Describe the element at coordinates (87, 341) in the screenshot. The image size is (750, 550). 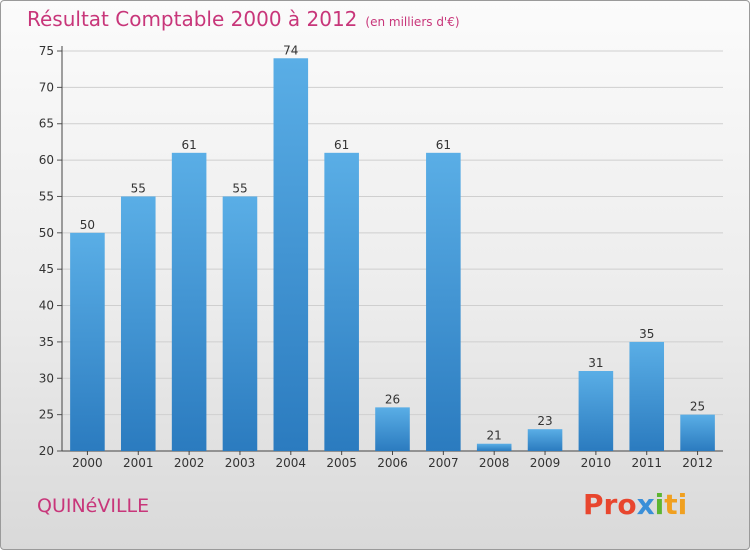
I see `bar-2000` at that location.